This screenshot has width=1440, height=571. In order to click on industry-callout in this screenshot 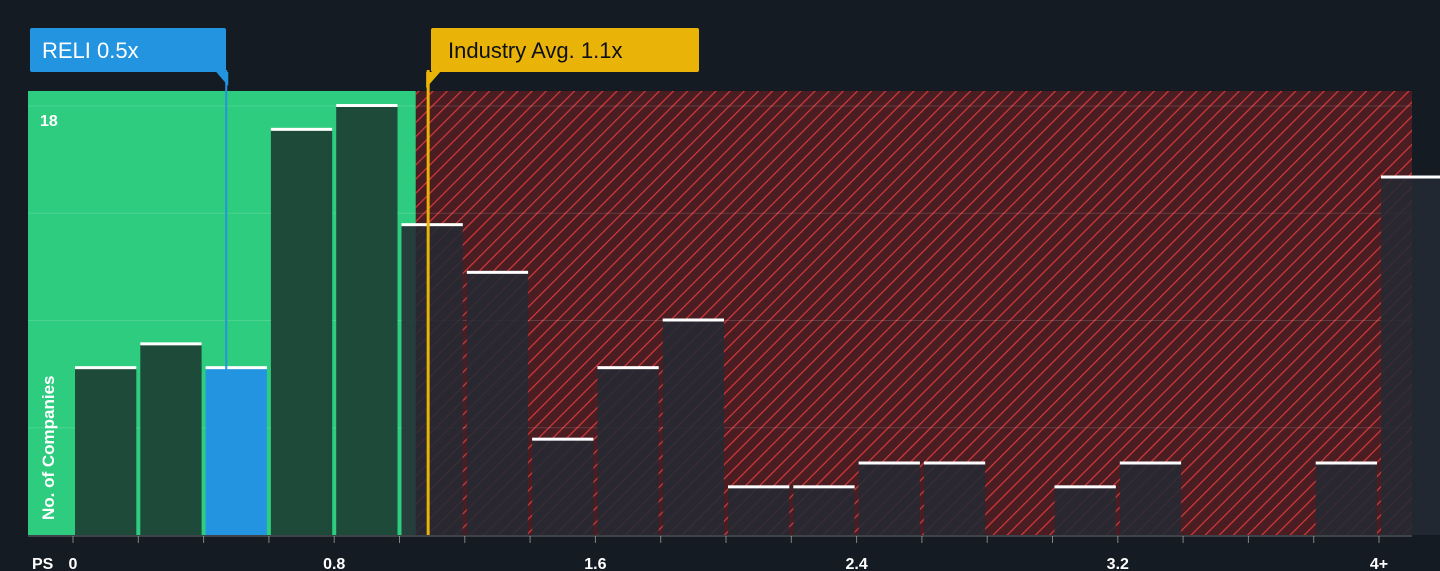, I will do `click(565, 50)`.